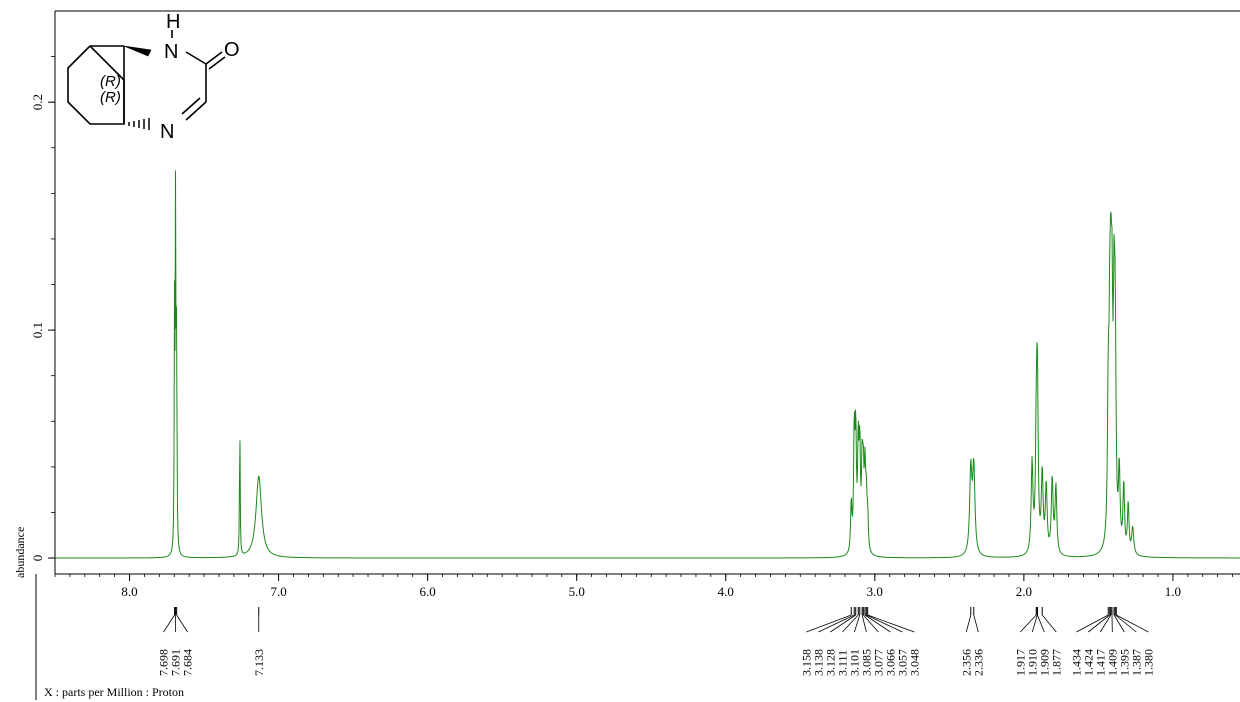 The width and height of the screenshot is (1240, 702). Describe the element at coordinates (129, 591) in the screenshot. I see `x-tick-label: 8.0` at that location.